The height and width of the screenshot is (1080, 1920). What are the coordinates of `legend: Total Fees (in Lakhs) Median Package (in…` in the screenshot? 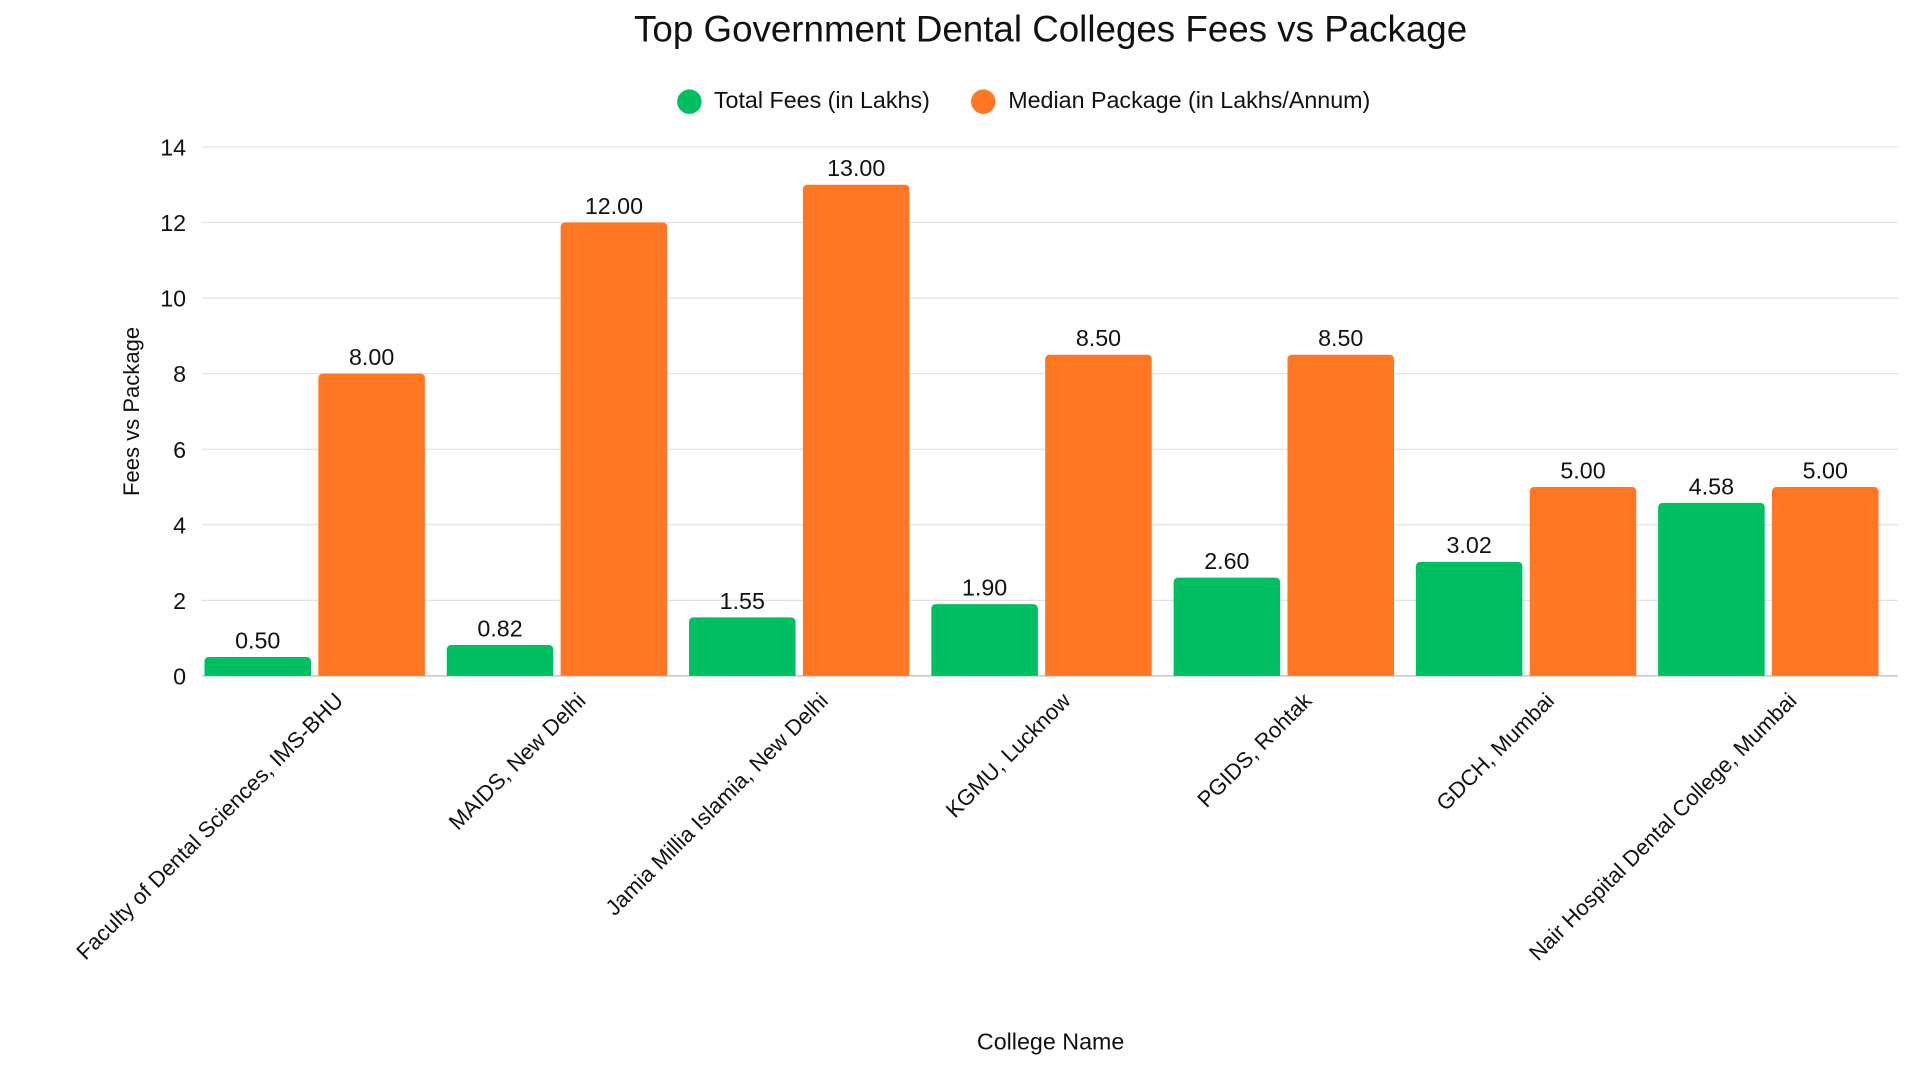 It's located at (1023, 101).